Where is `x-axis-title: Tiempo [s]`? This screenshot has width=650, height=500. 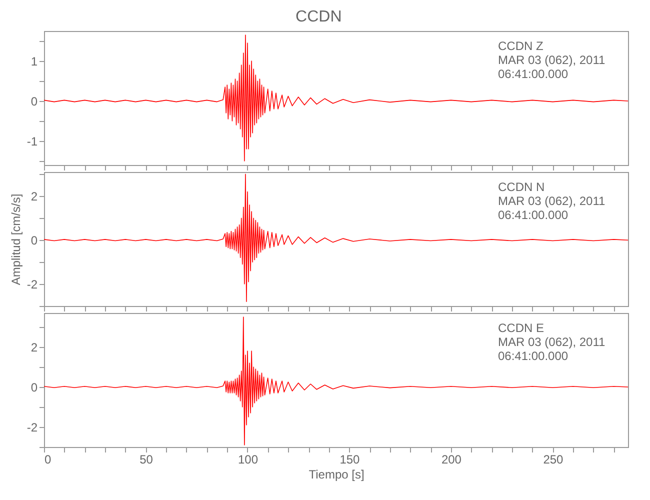
x-axis-title: Tiempo [s] is located at coordinates (336, 475).